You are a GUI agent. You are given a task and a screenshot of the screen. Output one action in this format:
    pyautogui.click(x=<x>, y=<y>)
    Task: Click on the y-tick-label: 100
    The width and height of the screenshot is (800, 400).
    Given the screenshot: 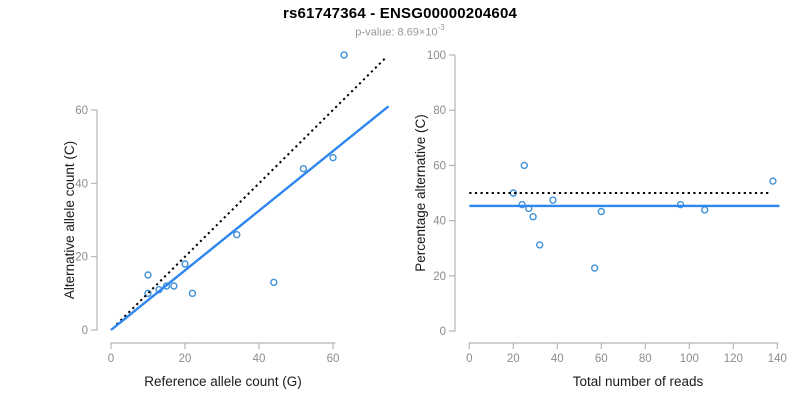 What is the action you would take?
    pyautogui.click(x=436, y=56)
    